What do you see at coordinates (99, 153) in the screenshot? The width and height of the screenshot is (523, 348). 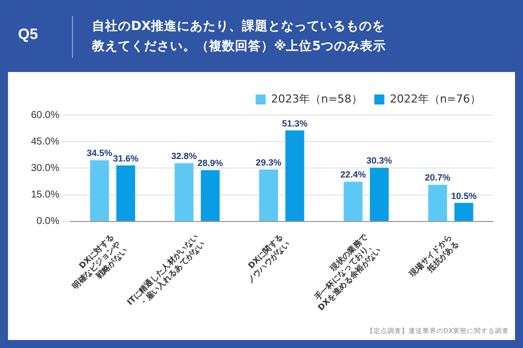 I see `data-label: 34.5%` at bounding box center [99, 153].